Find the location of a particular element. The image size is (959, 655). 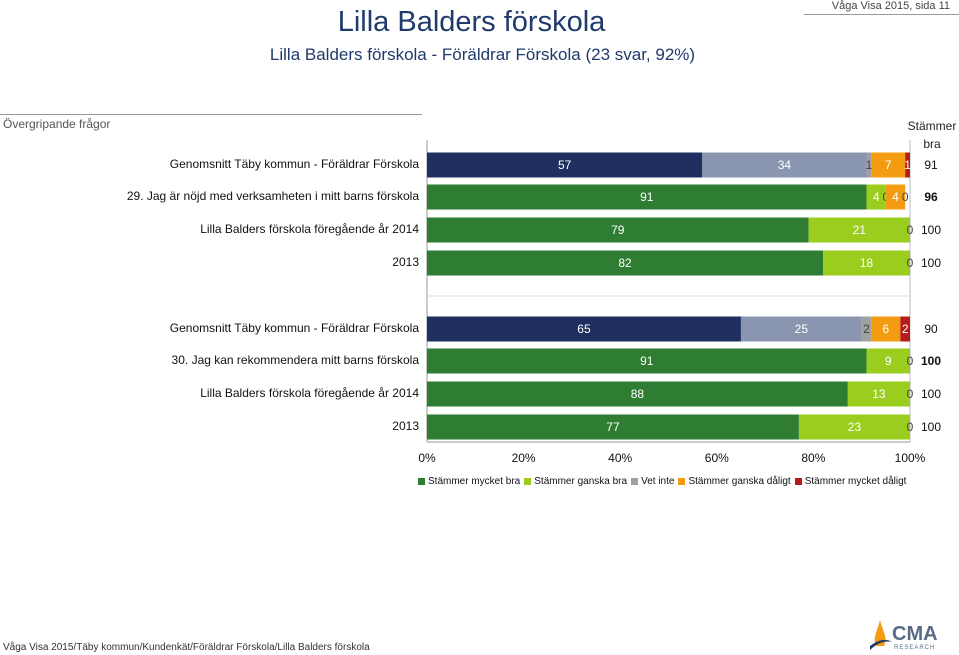

bar-value-label: 65 is located at coordinates (584, 329).